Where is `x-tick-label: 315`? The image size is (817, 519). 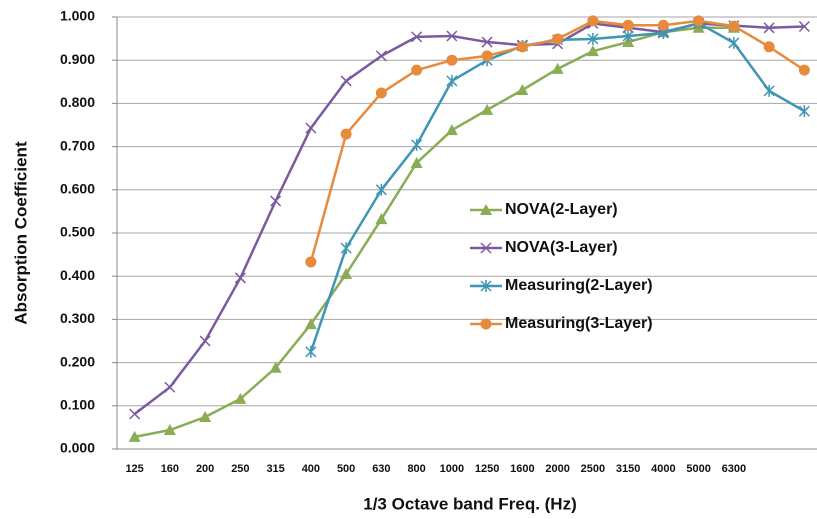
x-tick-label: 315 is located at coordinates (275, 469).